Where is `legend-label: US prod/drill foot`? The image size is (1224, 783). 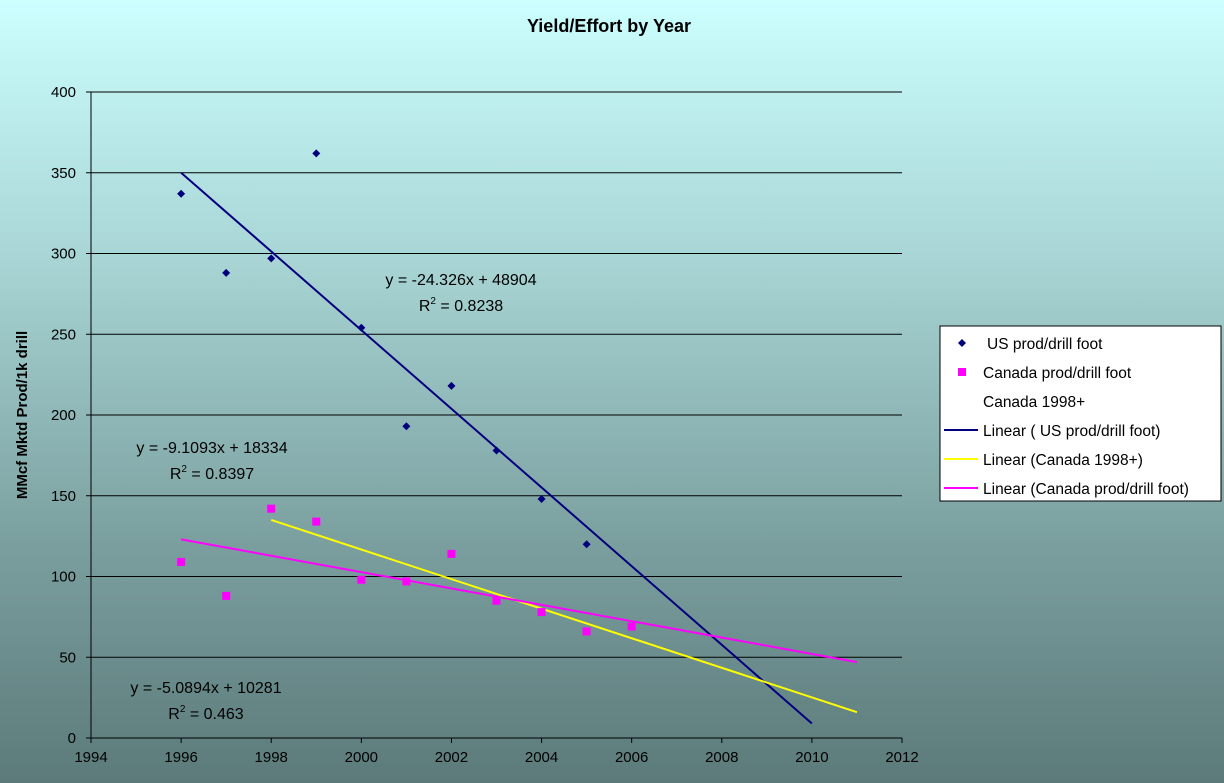
legend-label: US prod/drill foot is located at coordinates (1045, 344).